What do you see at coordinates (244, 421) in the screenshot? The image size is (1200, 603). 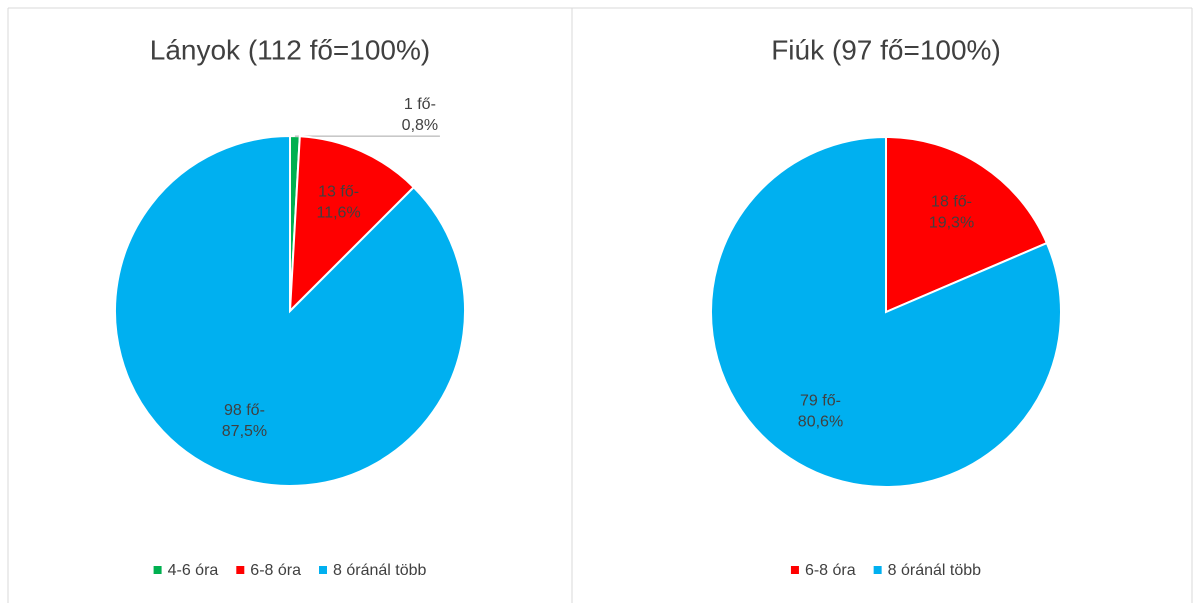 I see `data-label: 98 fő-87,5%` at bounding box center [244, 421].